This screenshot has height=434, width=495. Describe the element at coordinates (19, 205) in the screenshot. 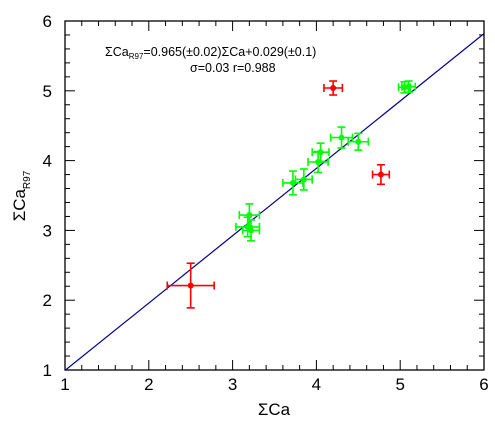

I see `y-axis-title-main: ΣCa` at that location.